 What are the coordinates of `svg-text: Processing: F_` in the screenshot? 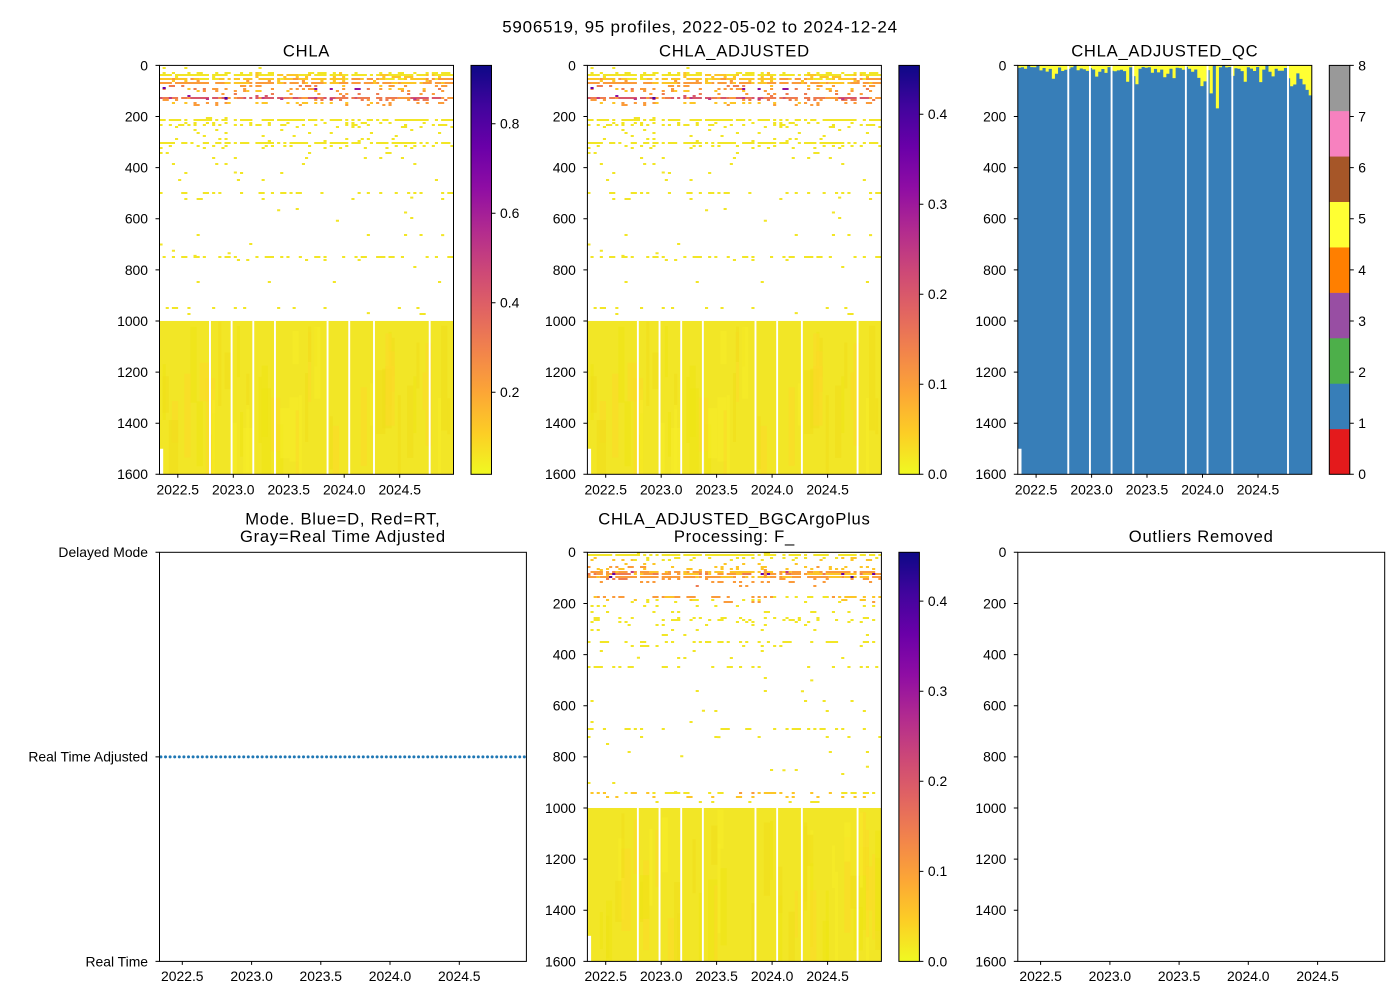 It's located at (734, 536).